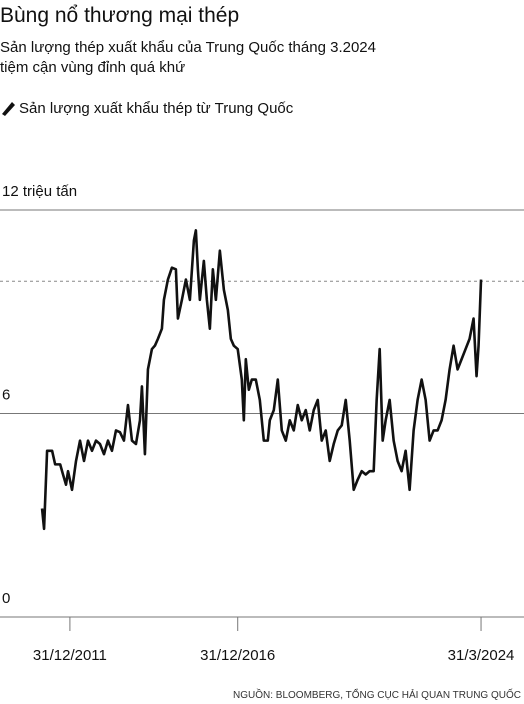  I want to click on subtitle: tiệm cận vùng đỉnh quá khứ, so click(92, 67).